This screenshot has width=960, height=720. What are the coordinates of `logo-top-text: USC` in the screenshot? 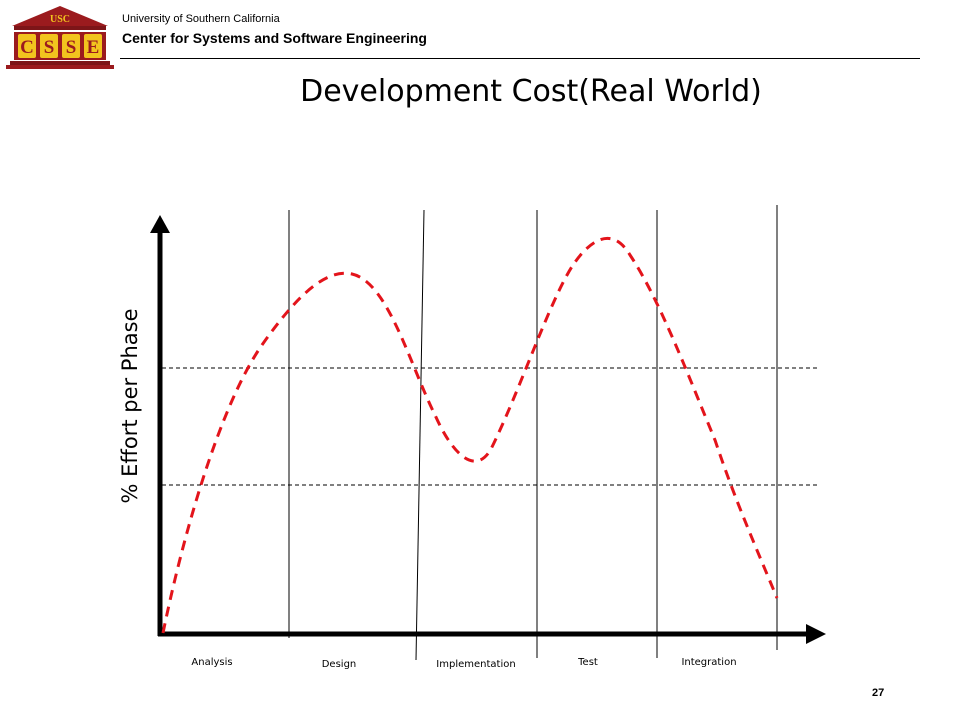 It's located at (60, 19).